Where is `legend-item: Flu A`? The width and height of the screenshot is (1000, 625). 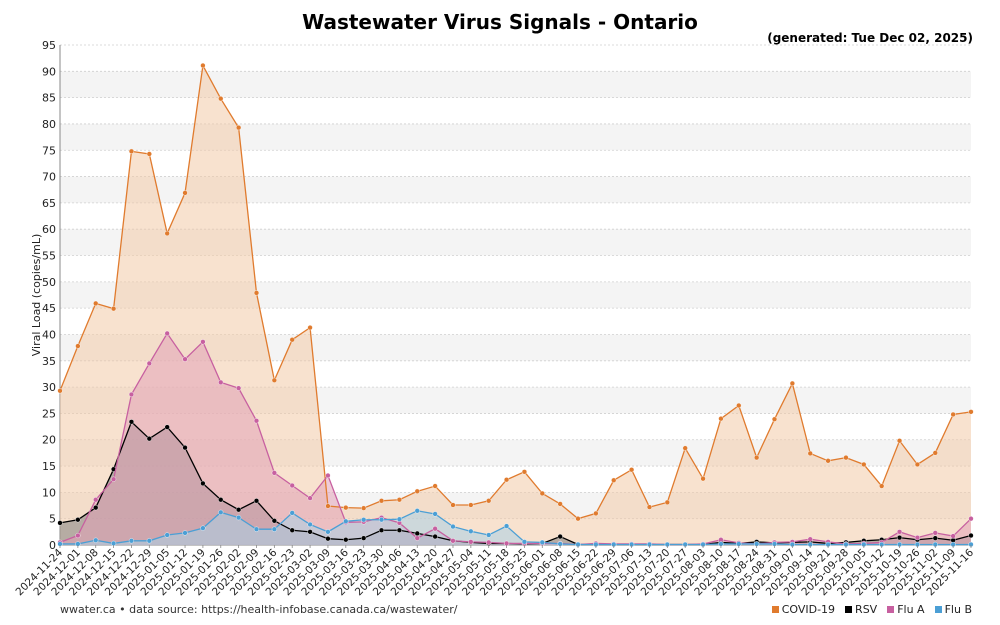
legend-item: Flu A is located at coordinates (906, 609).